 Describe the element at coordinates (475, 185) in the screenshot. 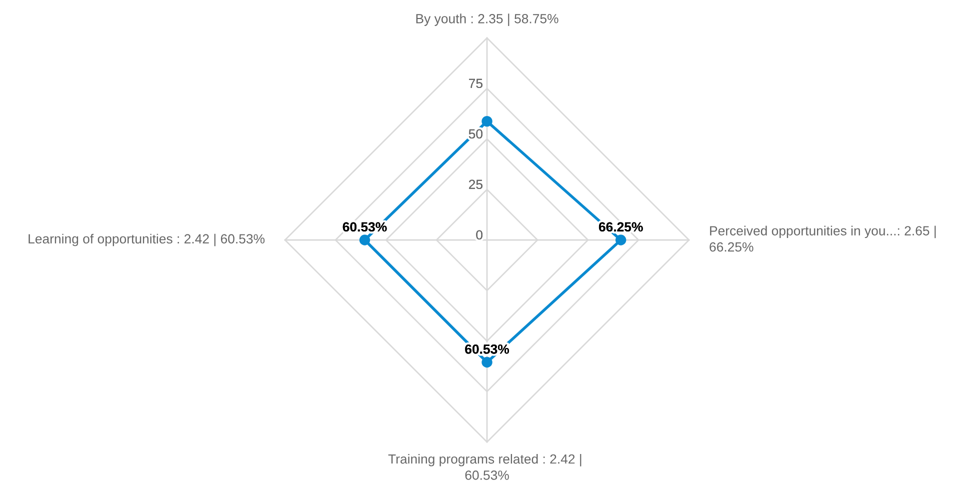

I see `y-tick-label: 25` at that location.